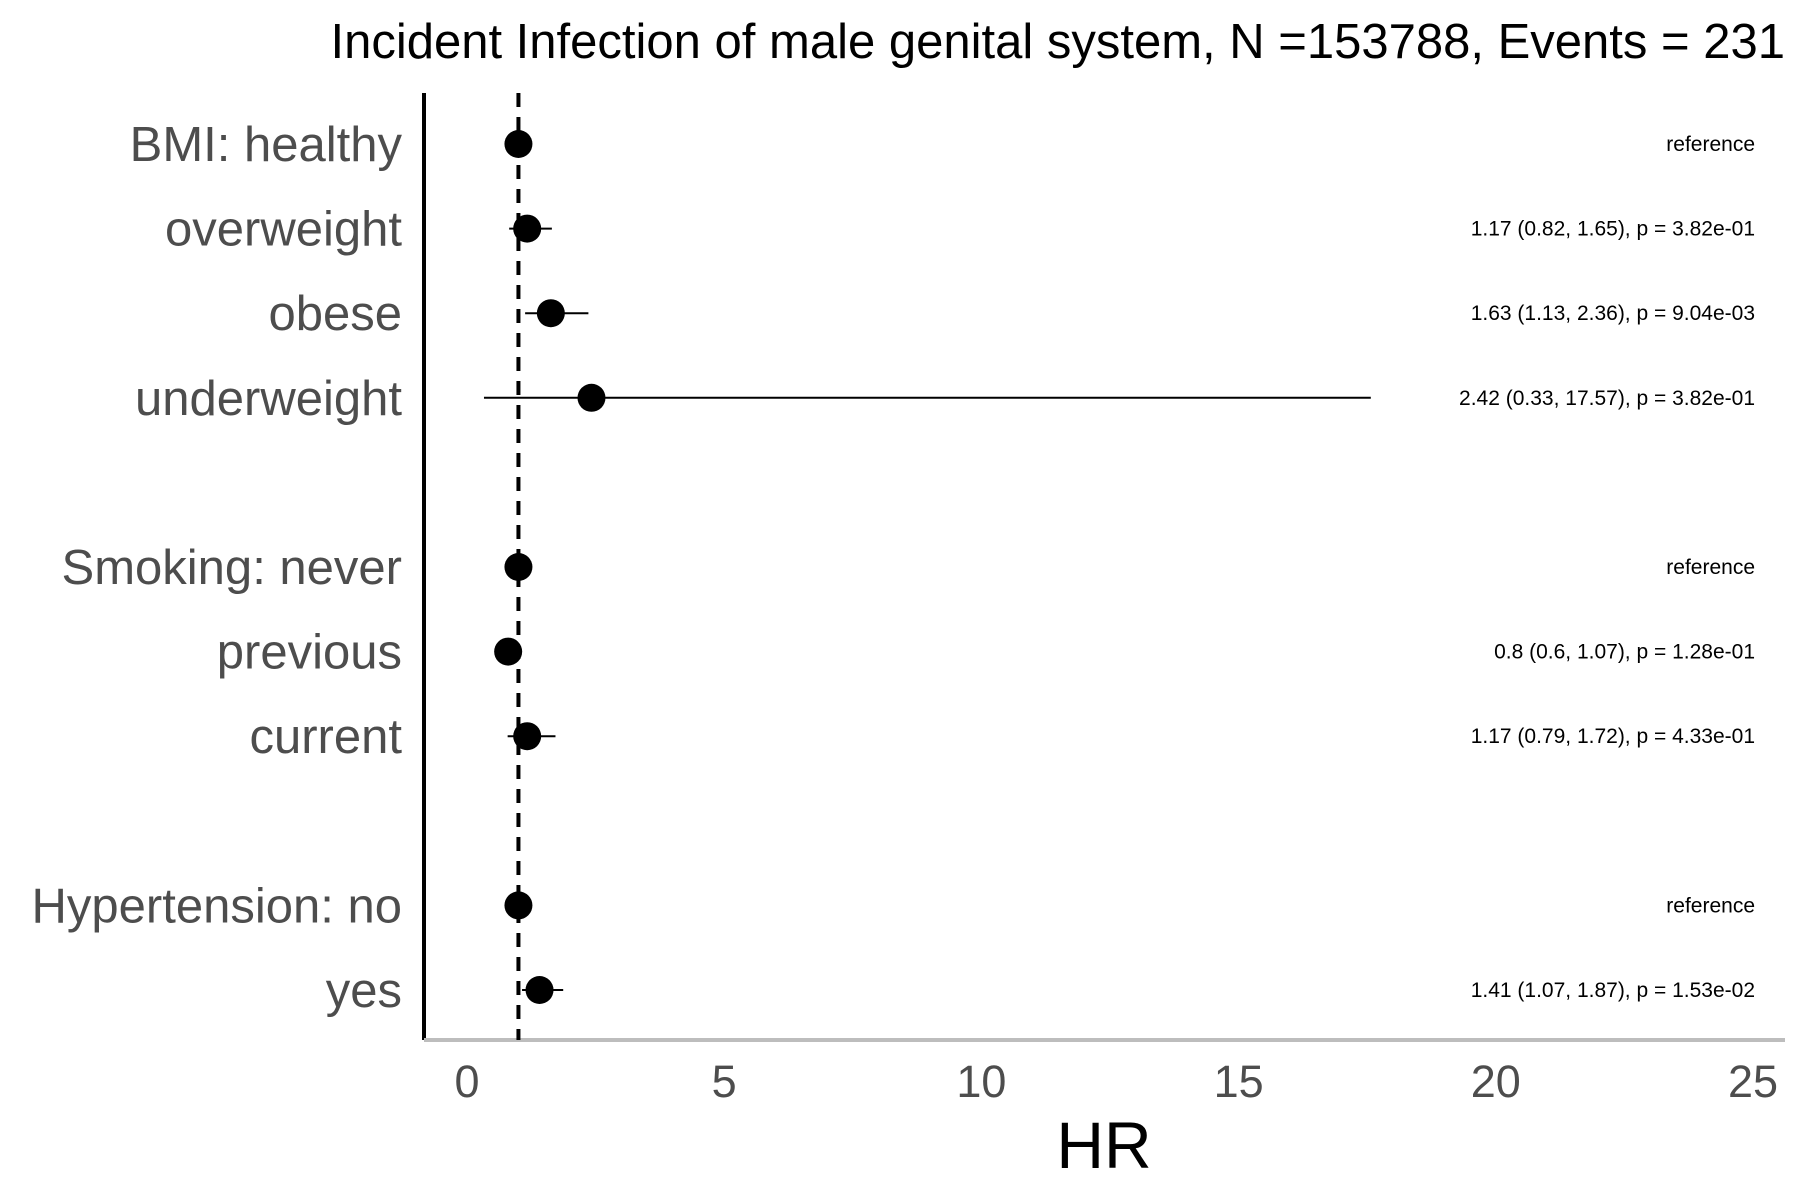 This screenshot has height=1200, width=1800. What do you see at coordinates (1116, 1081) in the screenshot?
I see `x-tick-labels: 0 5 10 15 20 25` at bounding box center [1116, 1081].